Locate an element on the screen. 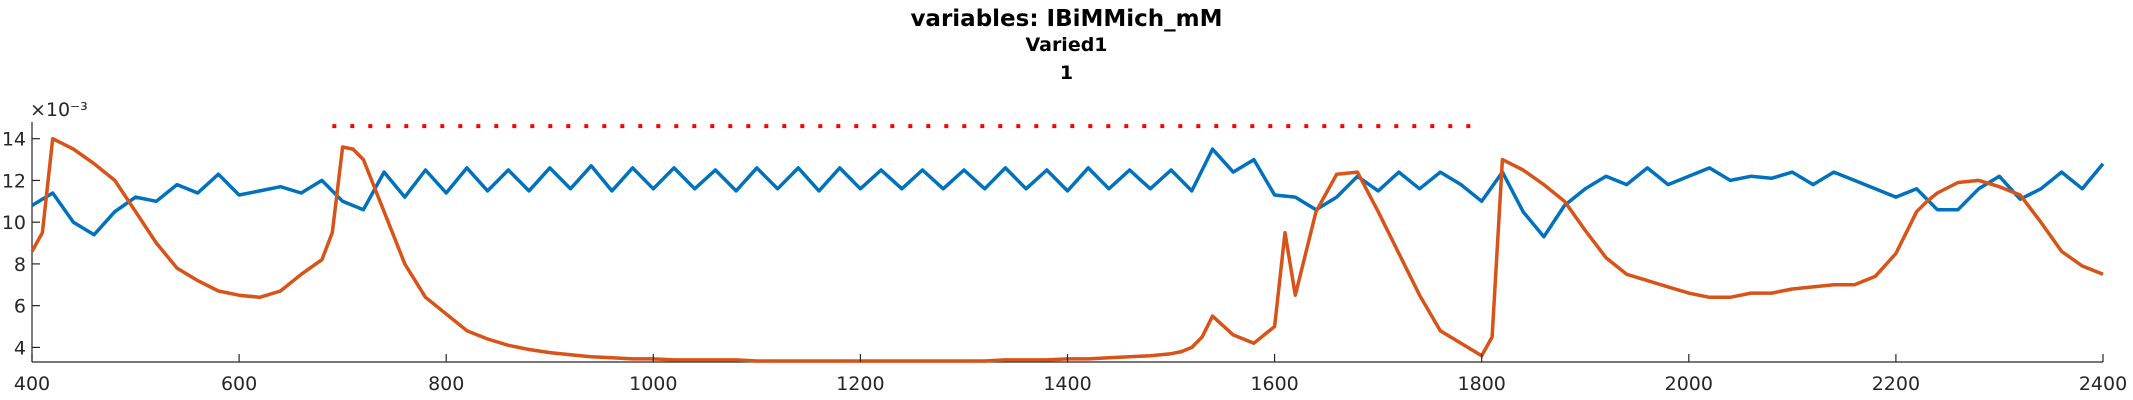 This screenshot has height=400, width=2133. x-tick-label: 600 is located at coordinates (239, 384).